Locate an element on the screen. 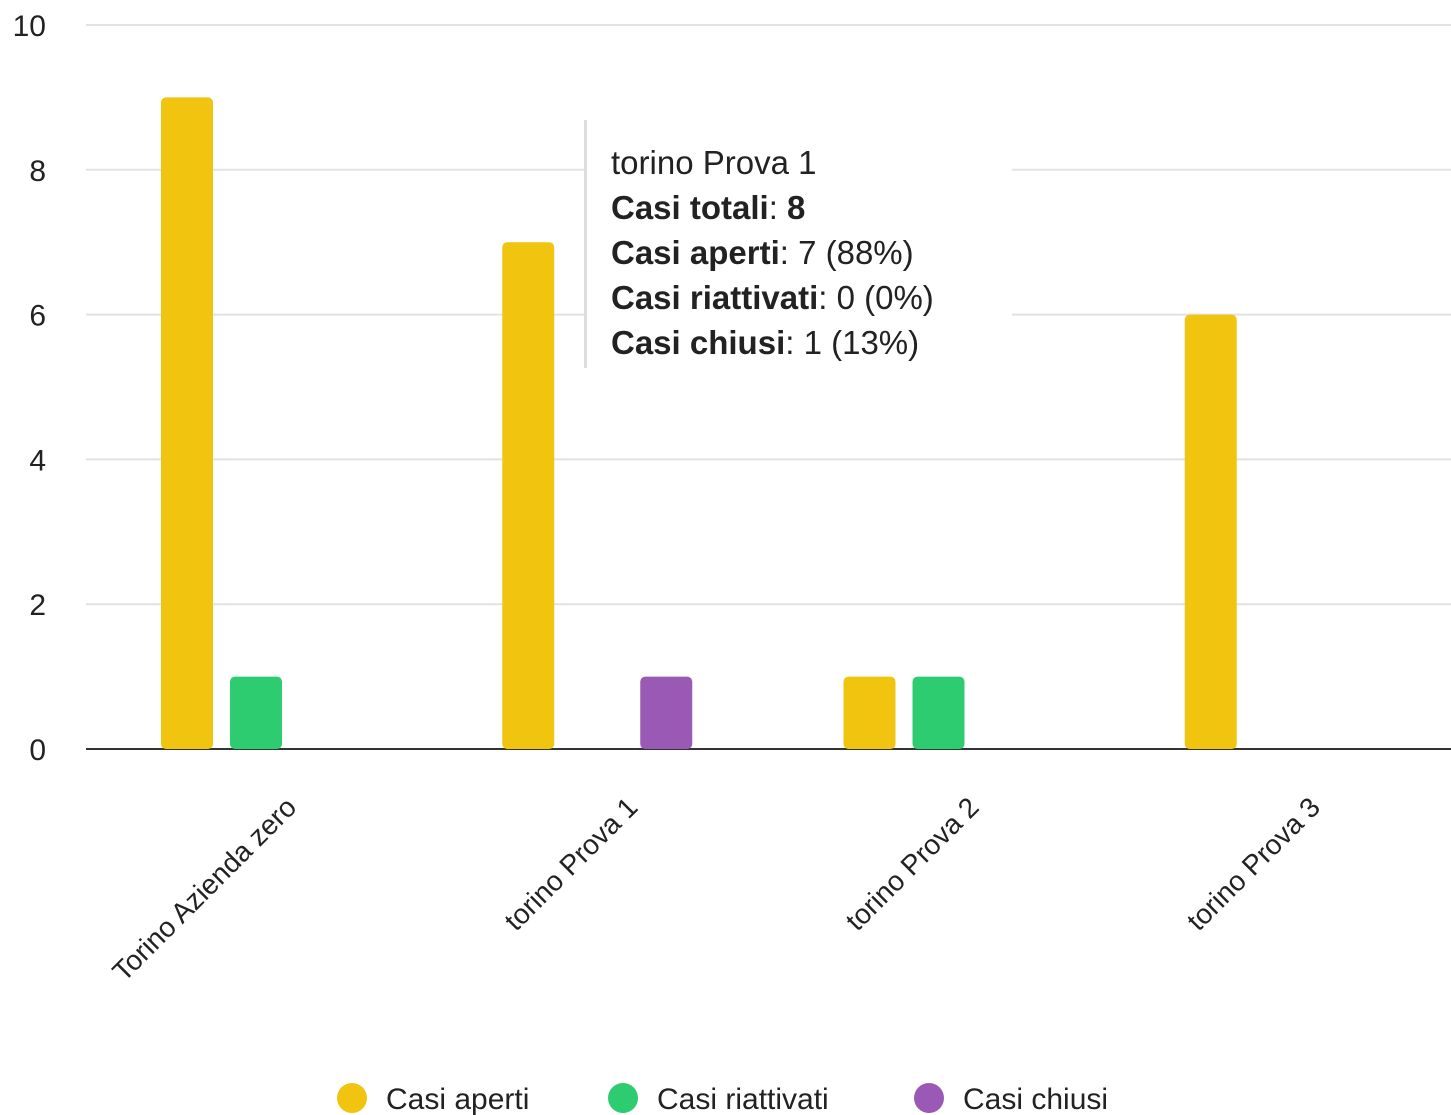 The image size is (1451, 1115). y-axis-ticks: 0 2 4 6 8 10 is located at coordinates (29, 388).